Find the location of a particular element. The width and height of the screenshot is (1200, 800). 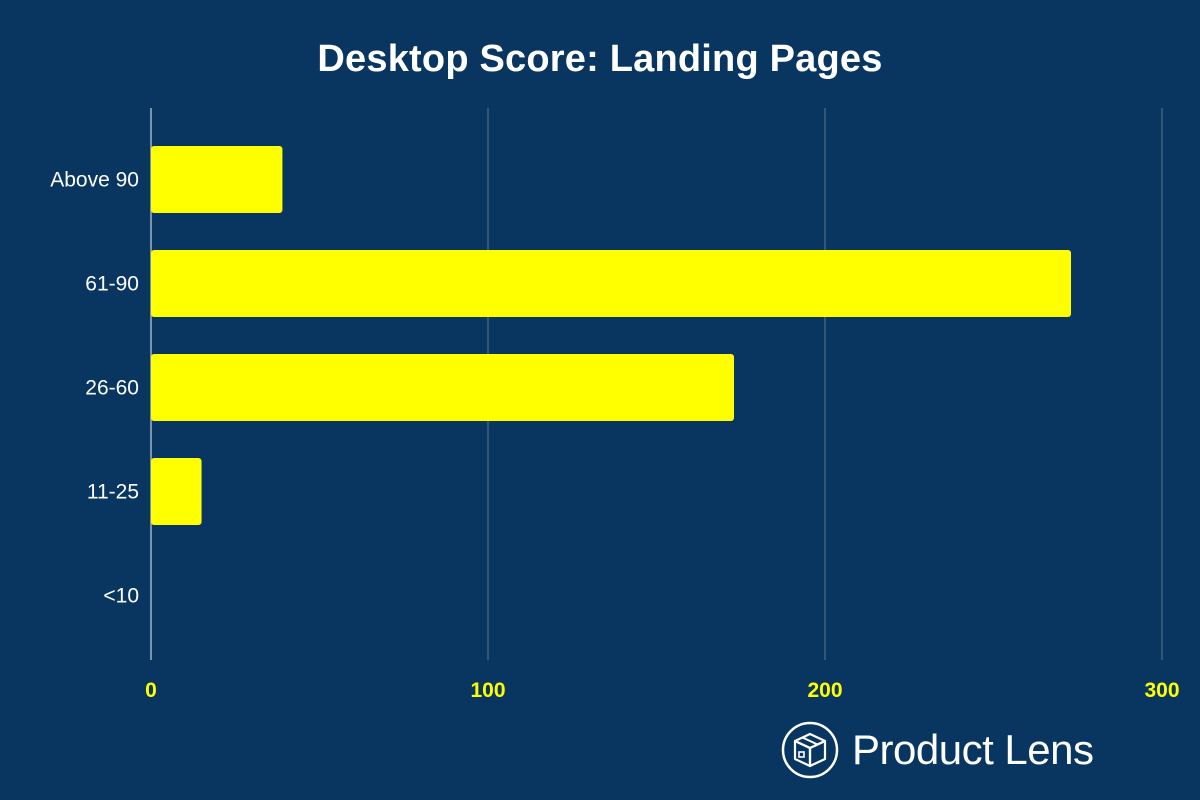

brand-name: Product Lens is located at coordinates (973, 749).